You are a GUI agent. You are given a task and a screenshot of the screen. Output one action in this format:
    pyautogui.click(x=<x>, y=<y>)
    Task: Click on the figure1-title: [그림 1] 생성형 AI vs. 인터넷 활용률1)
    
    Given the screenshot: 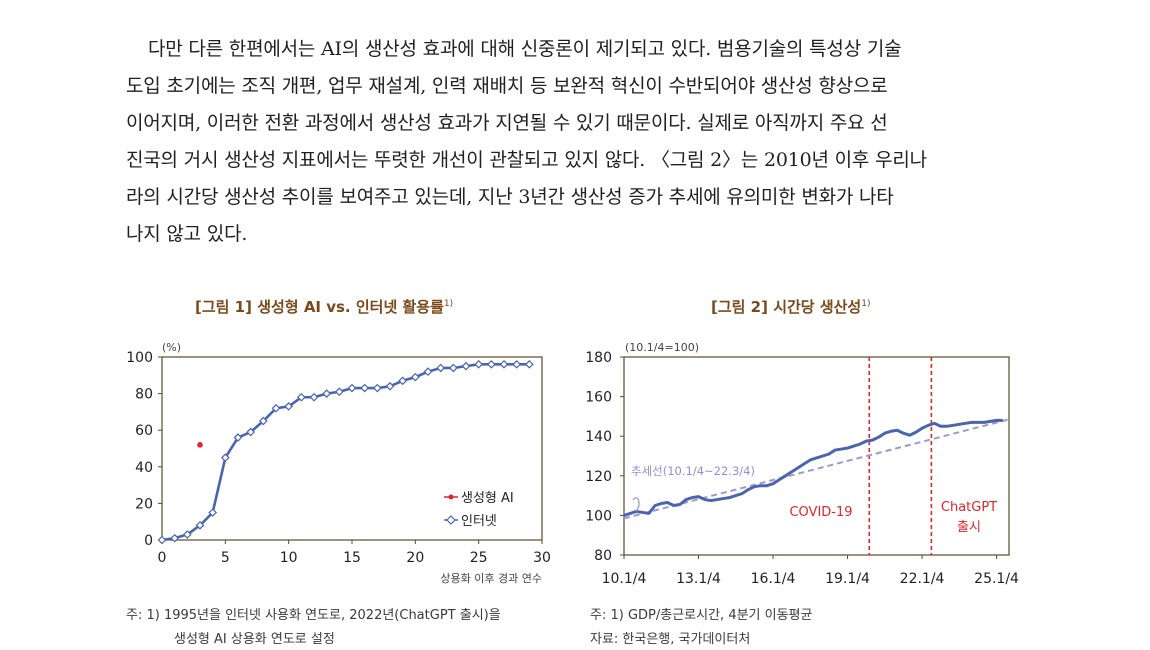 What is the action you would take?
    pyautogui.click(x=324, y=306)
    